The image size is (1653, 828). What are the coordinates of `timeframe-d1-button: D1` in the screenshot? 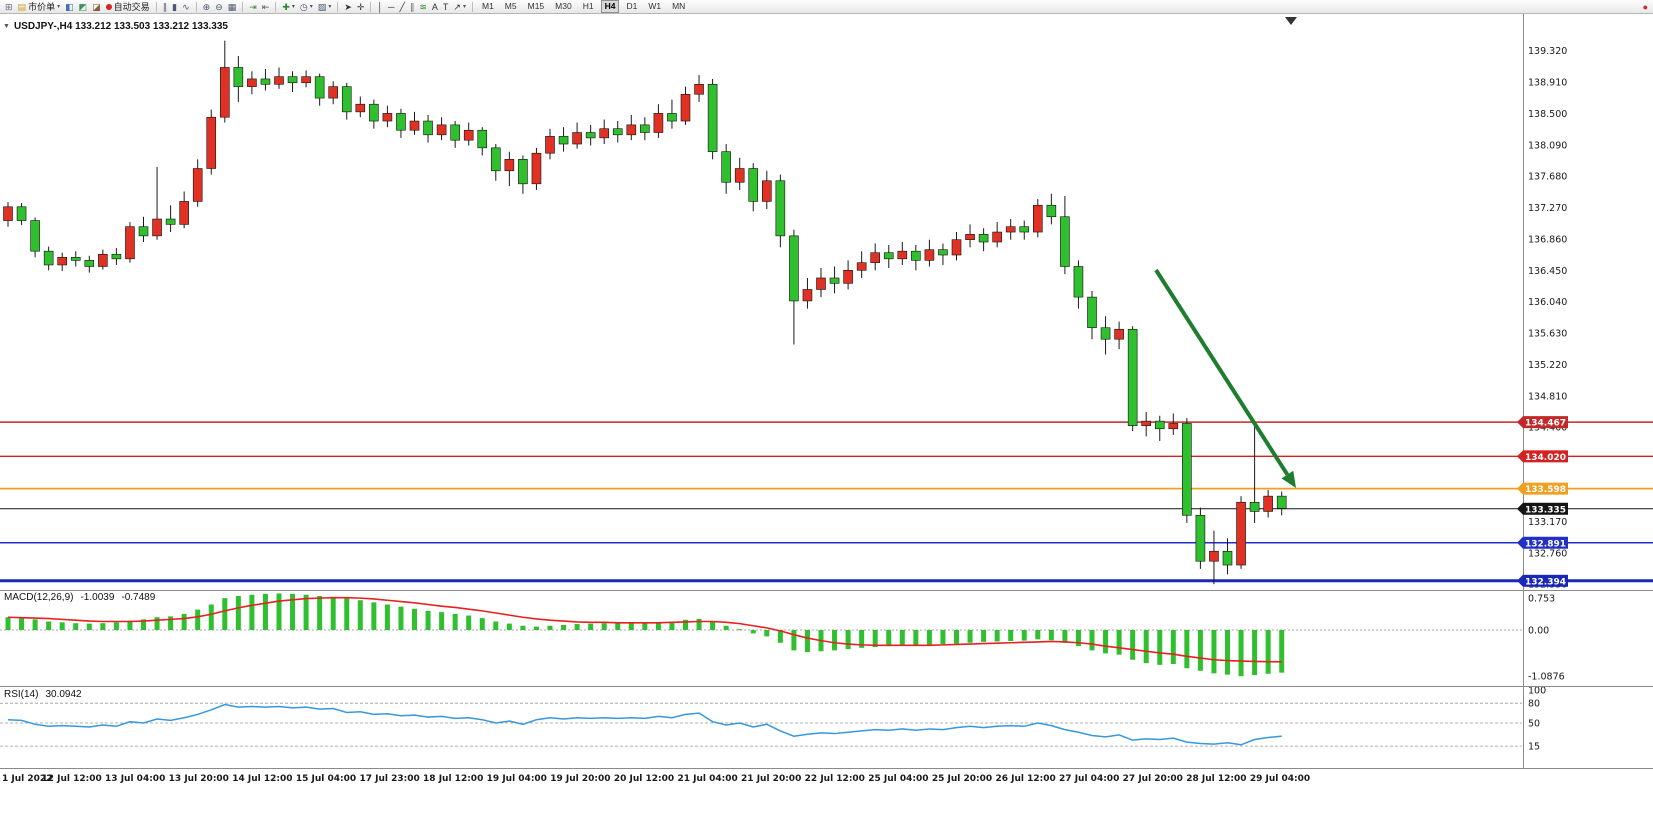 It's located at (632, 6).